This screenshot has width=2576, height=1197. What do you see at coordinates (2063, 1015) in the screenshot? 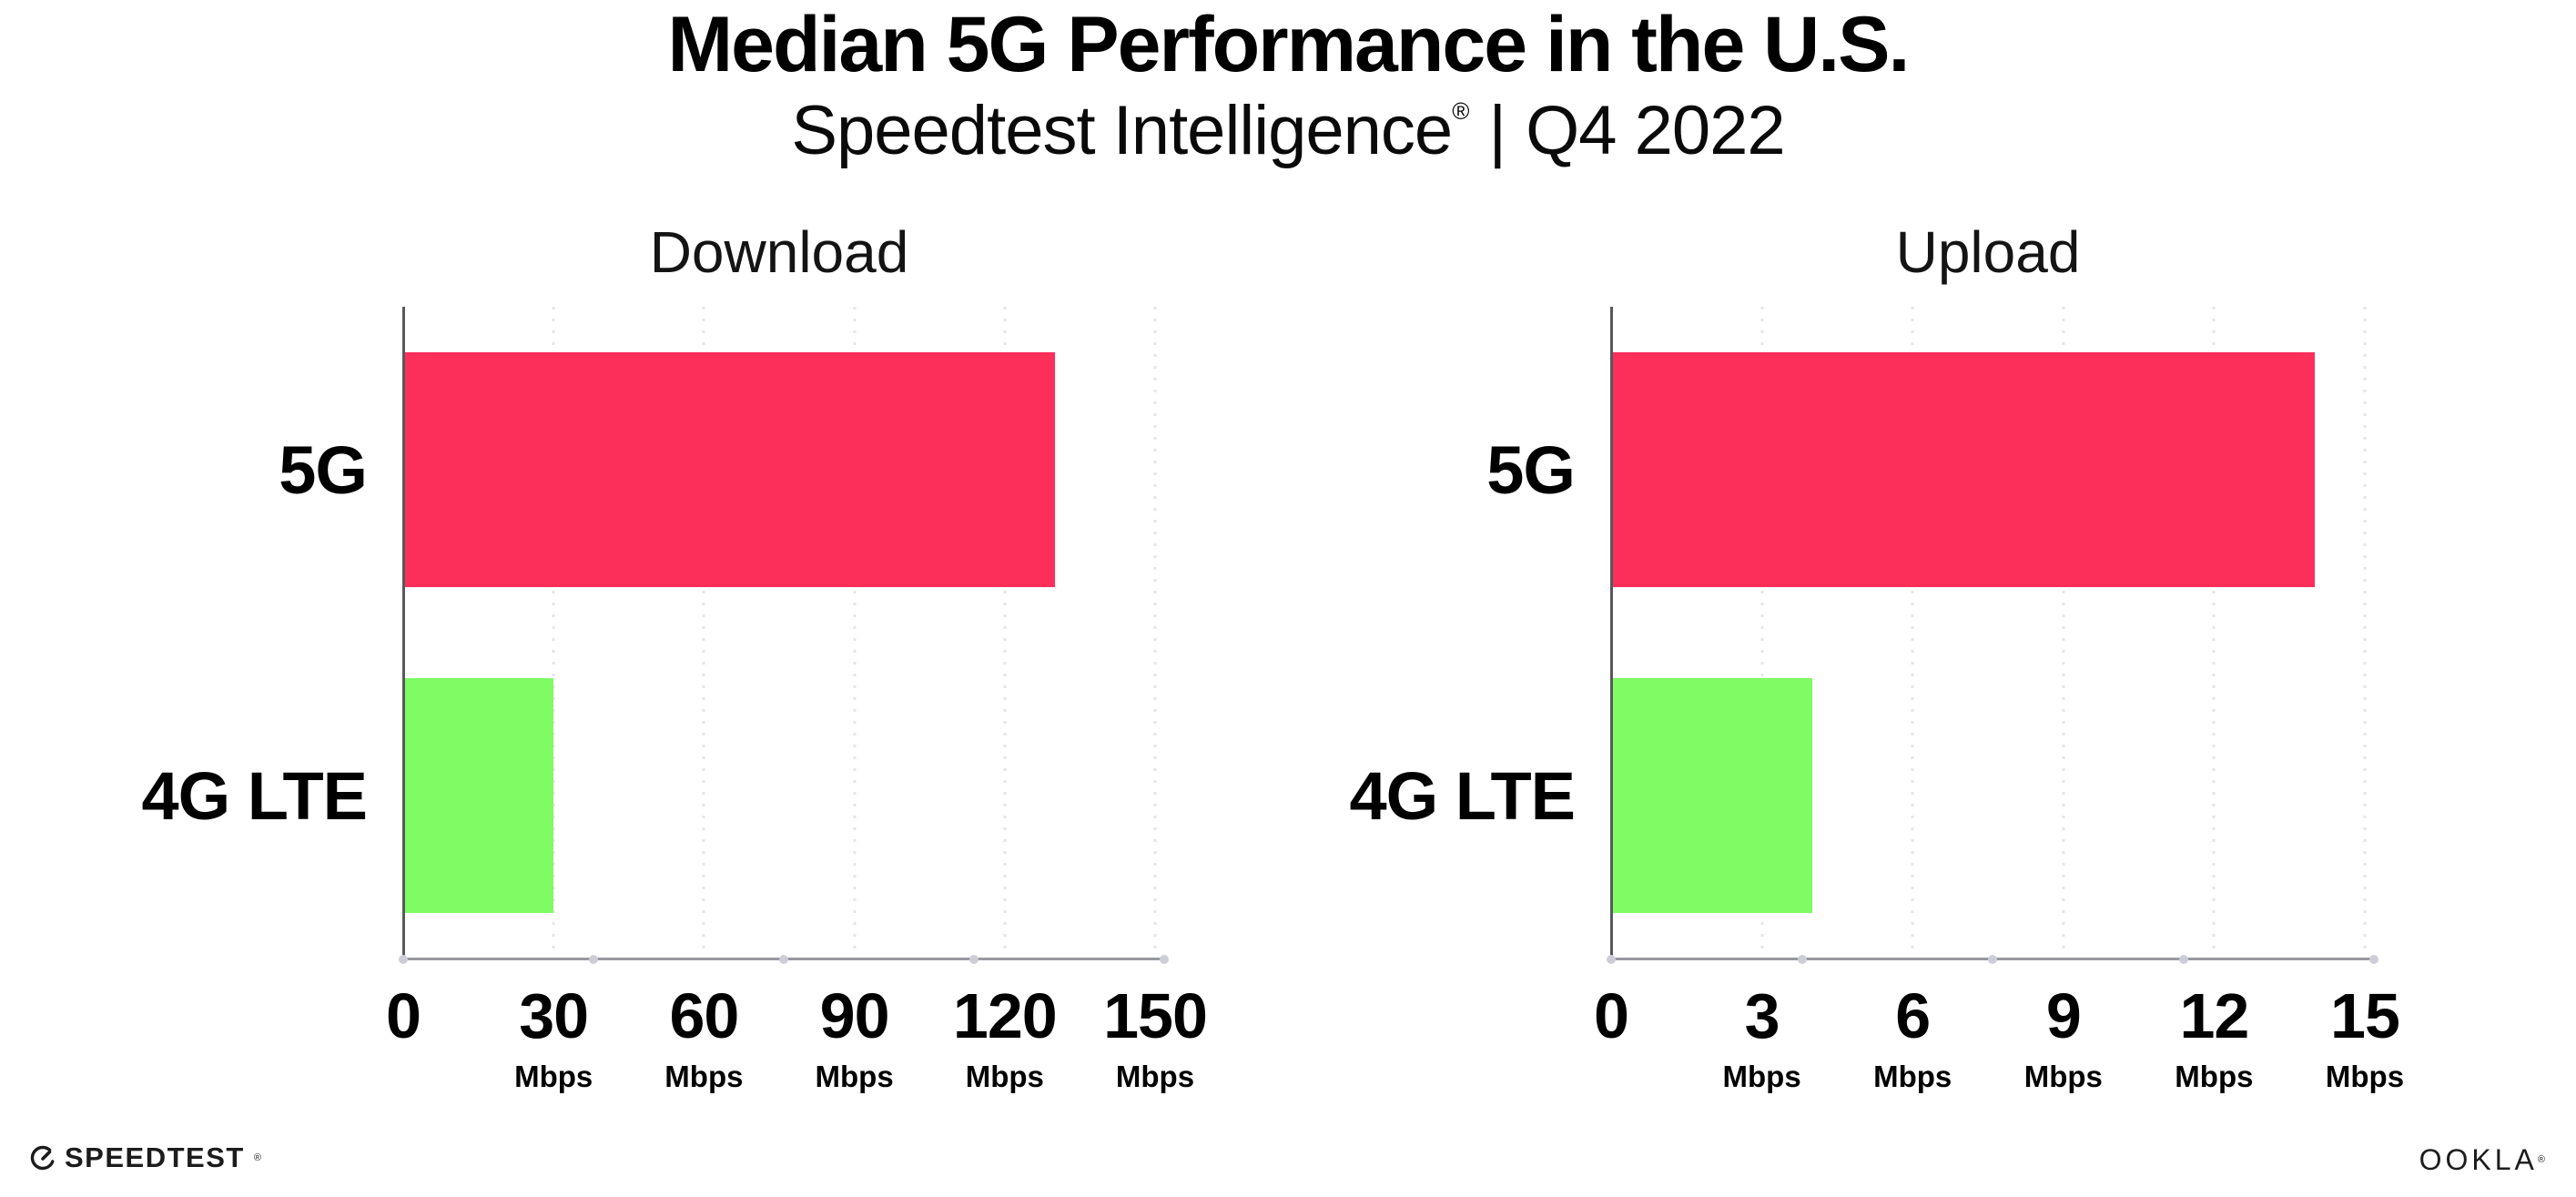
I see `tick-number: 9` at bounding box center [2063, 1015].